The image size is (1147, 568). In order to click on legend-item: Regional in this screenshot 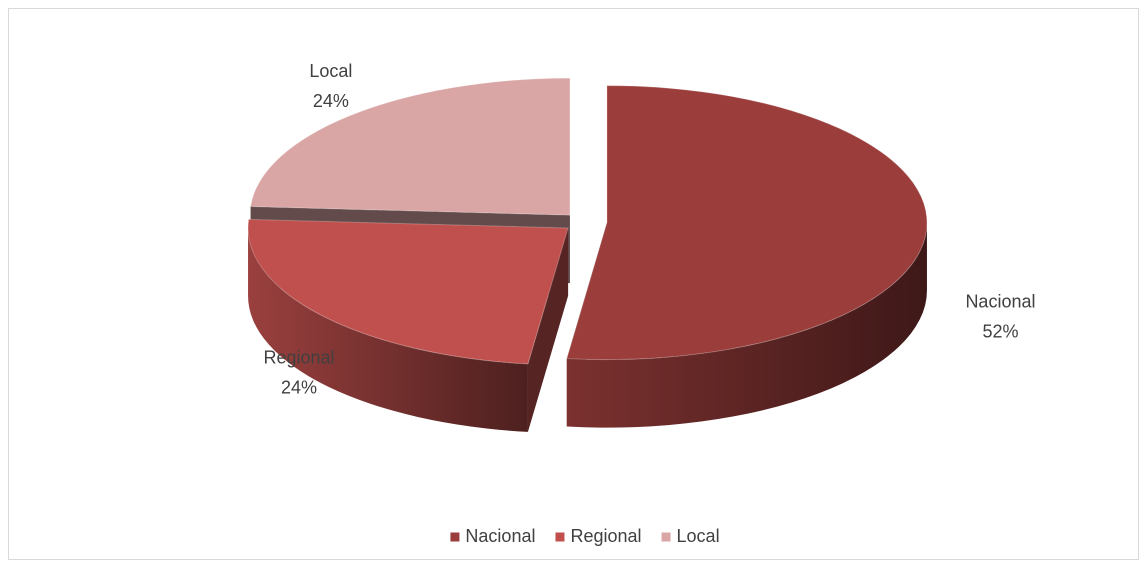, I will do `click(598, 536)`.